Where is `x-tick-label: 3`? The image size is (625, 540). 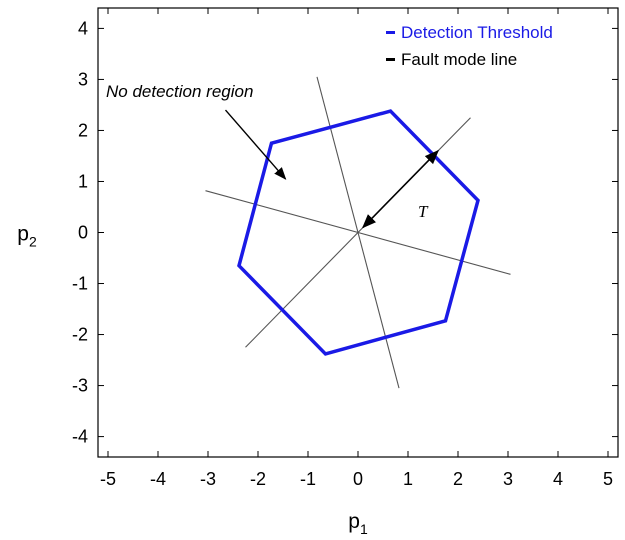
x-tick-label: 3 is located at coordinates (508, 479).